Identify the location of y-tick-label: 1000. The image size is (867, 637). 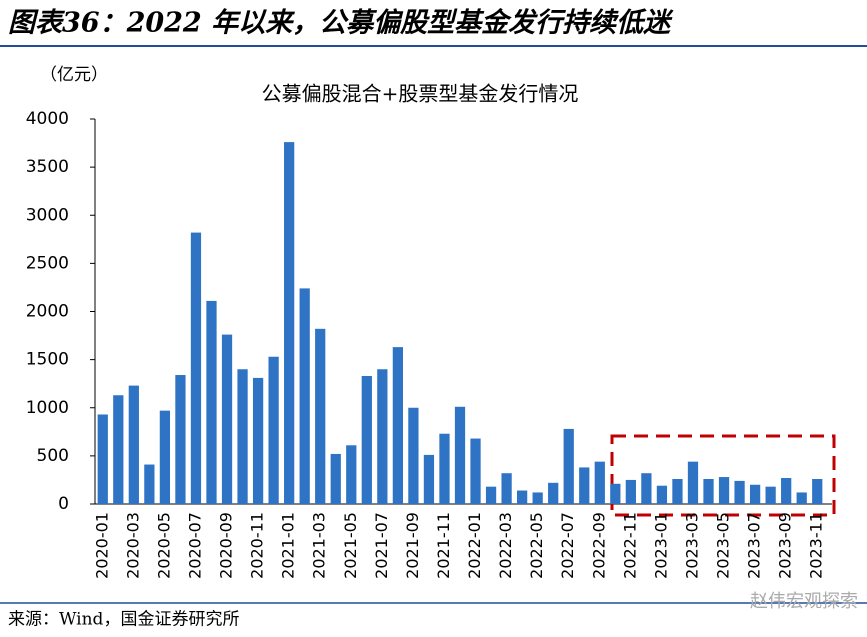
(47, 408).